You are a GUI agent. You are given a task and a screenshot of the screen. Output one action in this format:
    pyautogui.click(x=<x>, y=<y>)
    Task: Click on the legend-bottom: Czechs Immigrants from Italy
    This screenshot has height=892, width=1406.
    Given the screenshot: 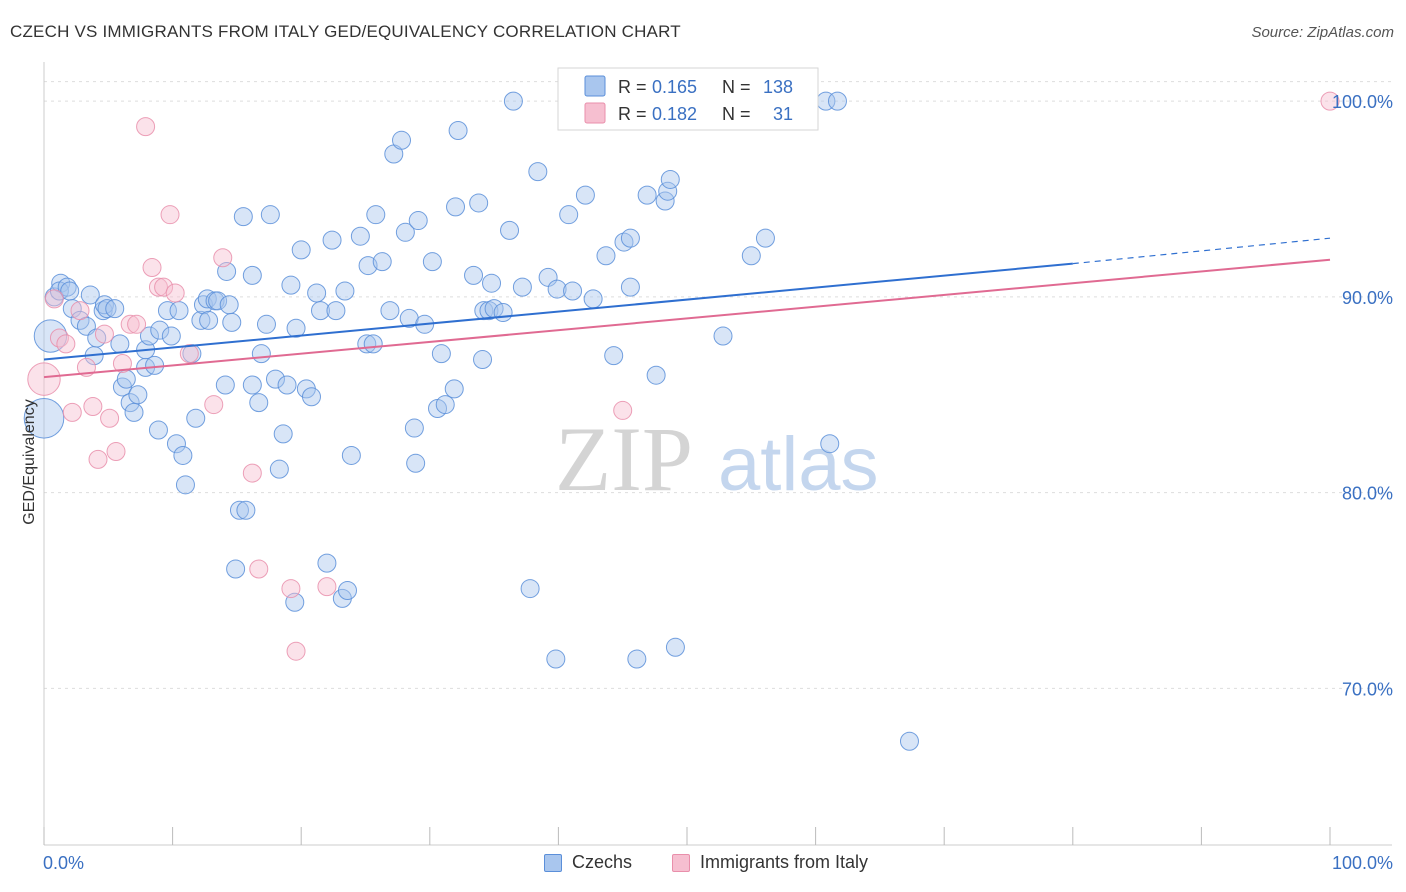 What is the action you would take?
    pyautogui.click(x=703, y=864)
    